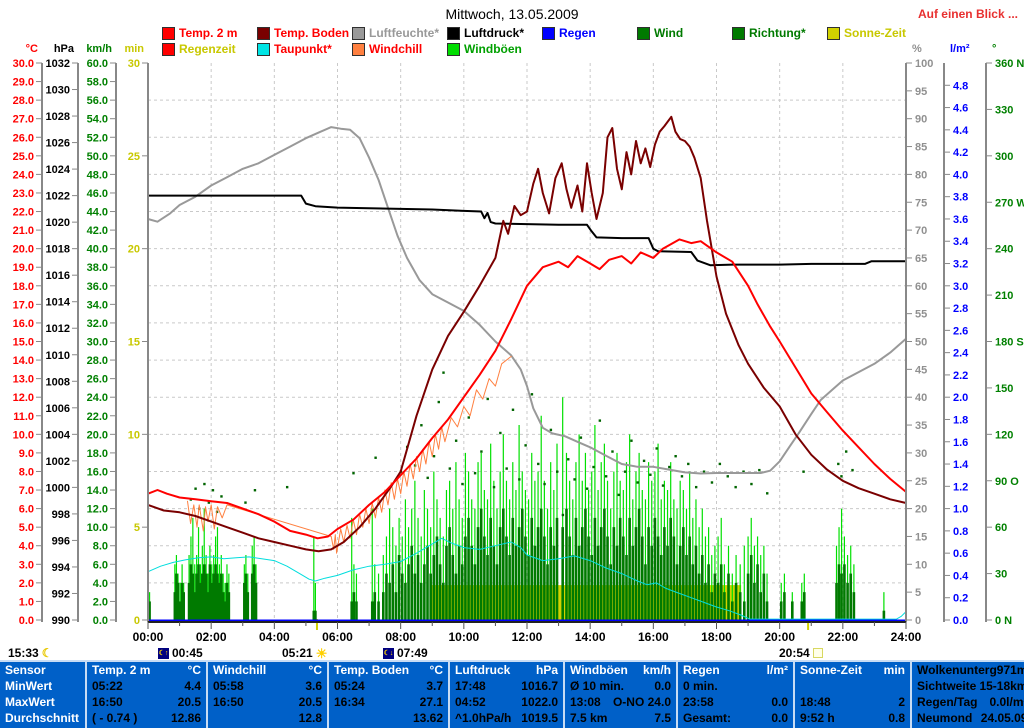  What do you see at coordinates (97, 250) in the screenshot?
I see `axis-tick-label: 40.0` at bounding box center [97, 250].